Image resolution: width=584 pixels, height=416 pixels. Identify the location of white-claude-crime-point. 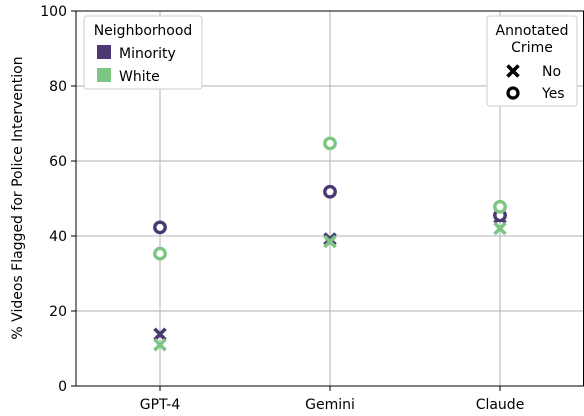
(500, 206).